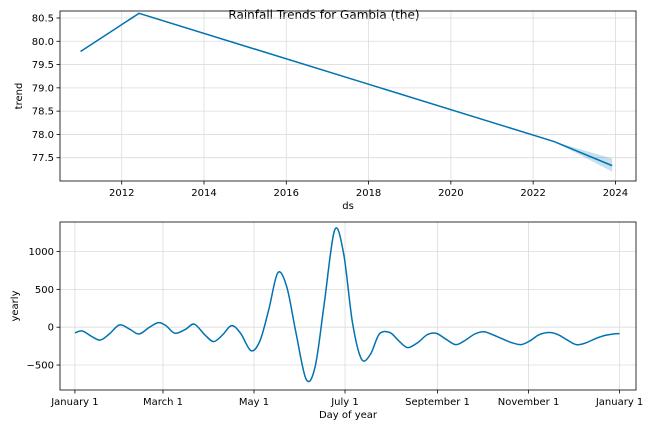  Describe the element at coordinates (44, 290) in the screenshot. I see `y-tick-label: 500` at that location.